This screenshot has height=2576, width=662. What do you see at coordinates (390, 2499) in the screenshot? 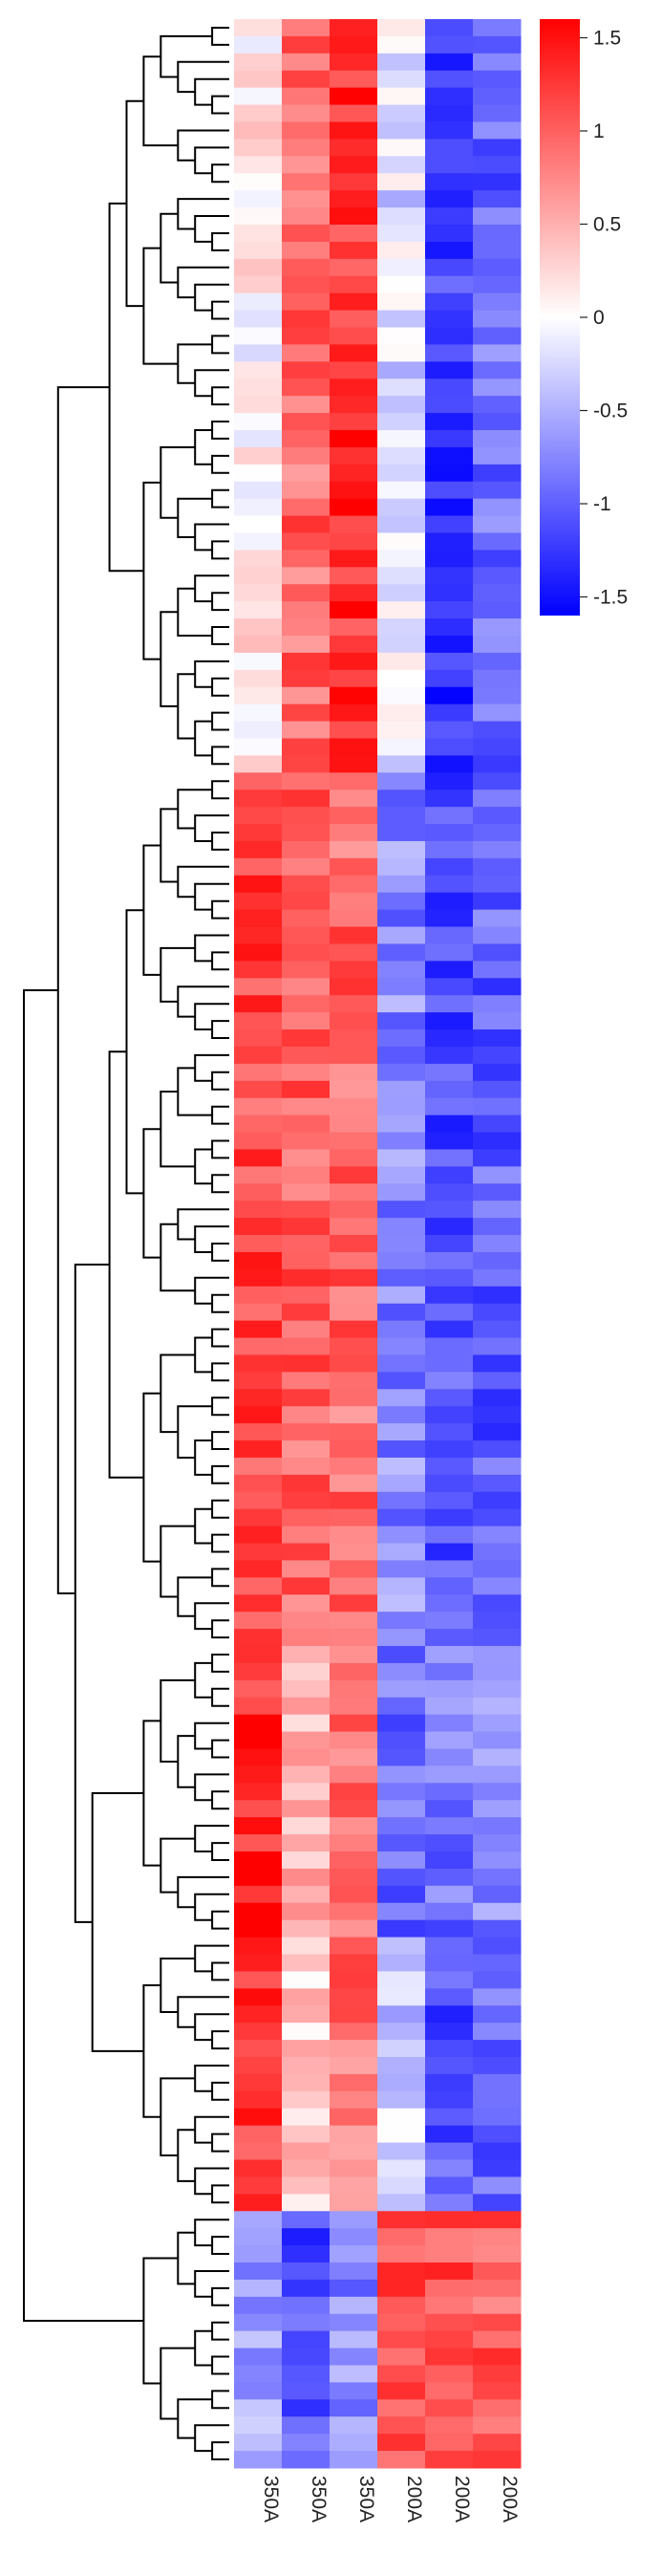
I see `column-labels: 350A 350A 350A 200A 200A 200A` at bounding box center [390, 2499].